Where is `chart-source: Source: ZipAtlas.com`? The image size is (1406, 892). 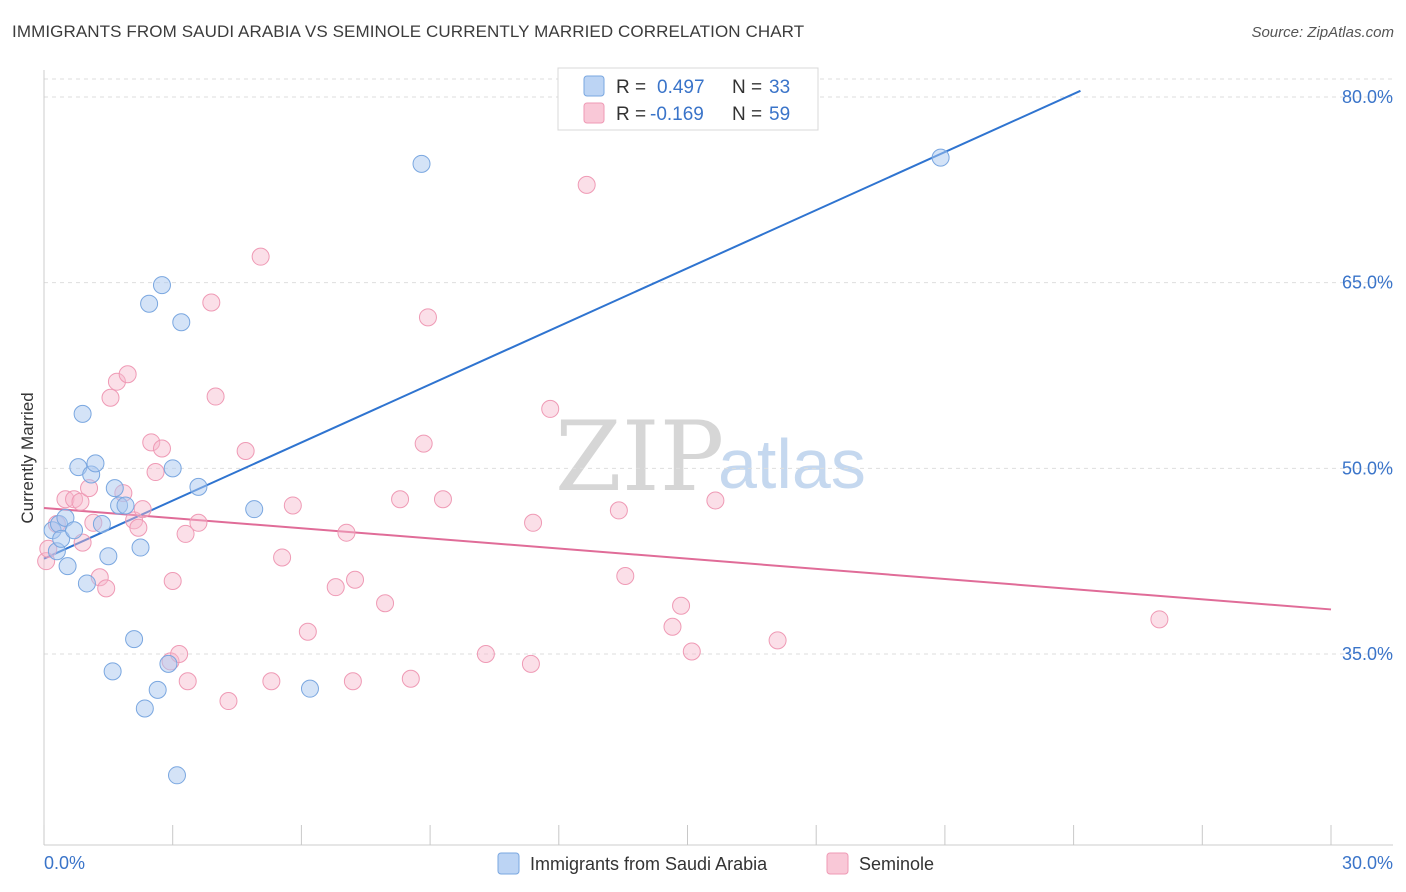
chart-source: Source: ZipAtlas.com is located at coordinates (1322, 32).